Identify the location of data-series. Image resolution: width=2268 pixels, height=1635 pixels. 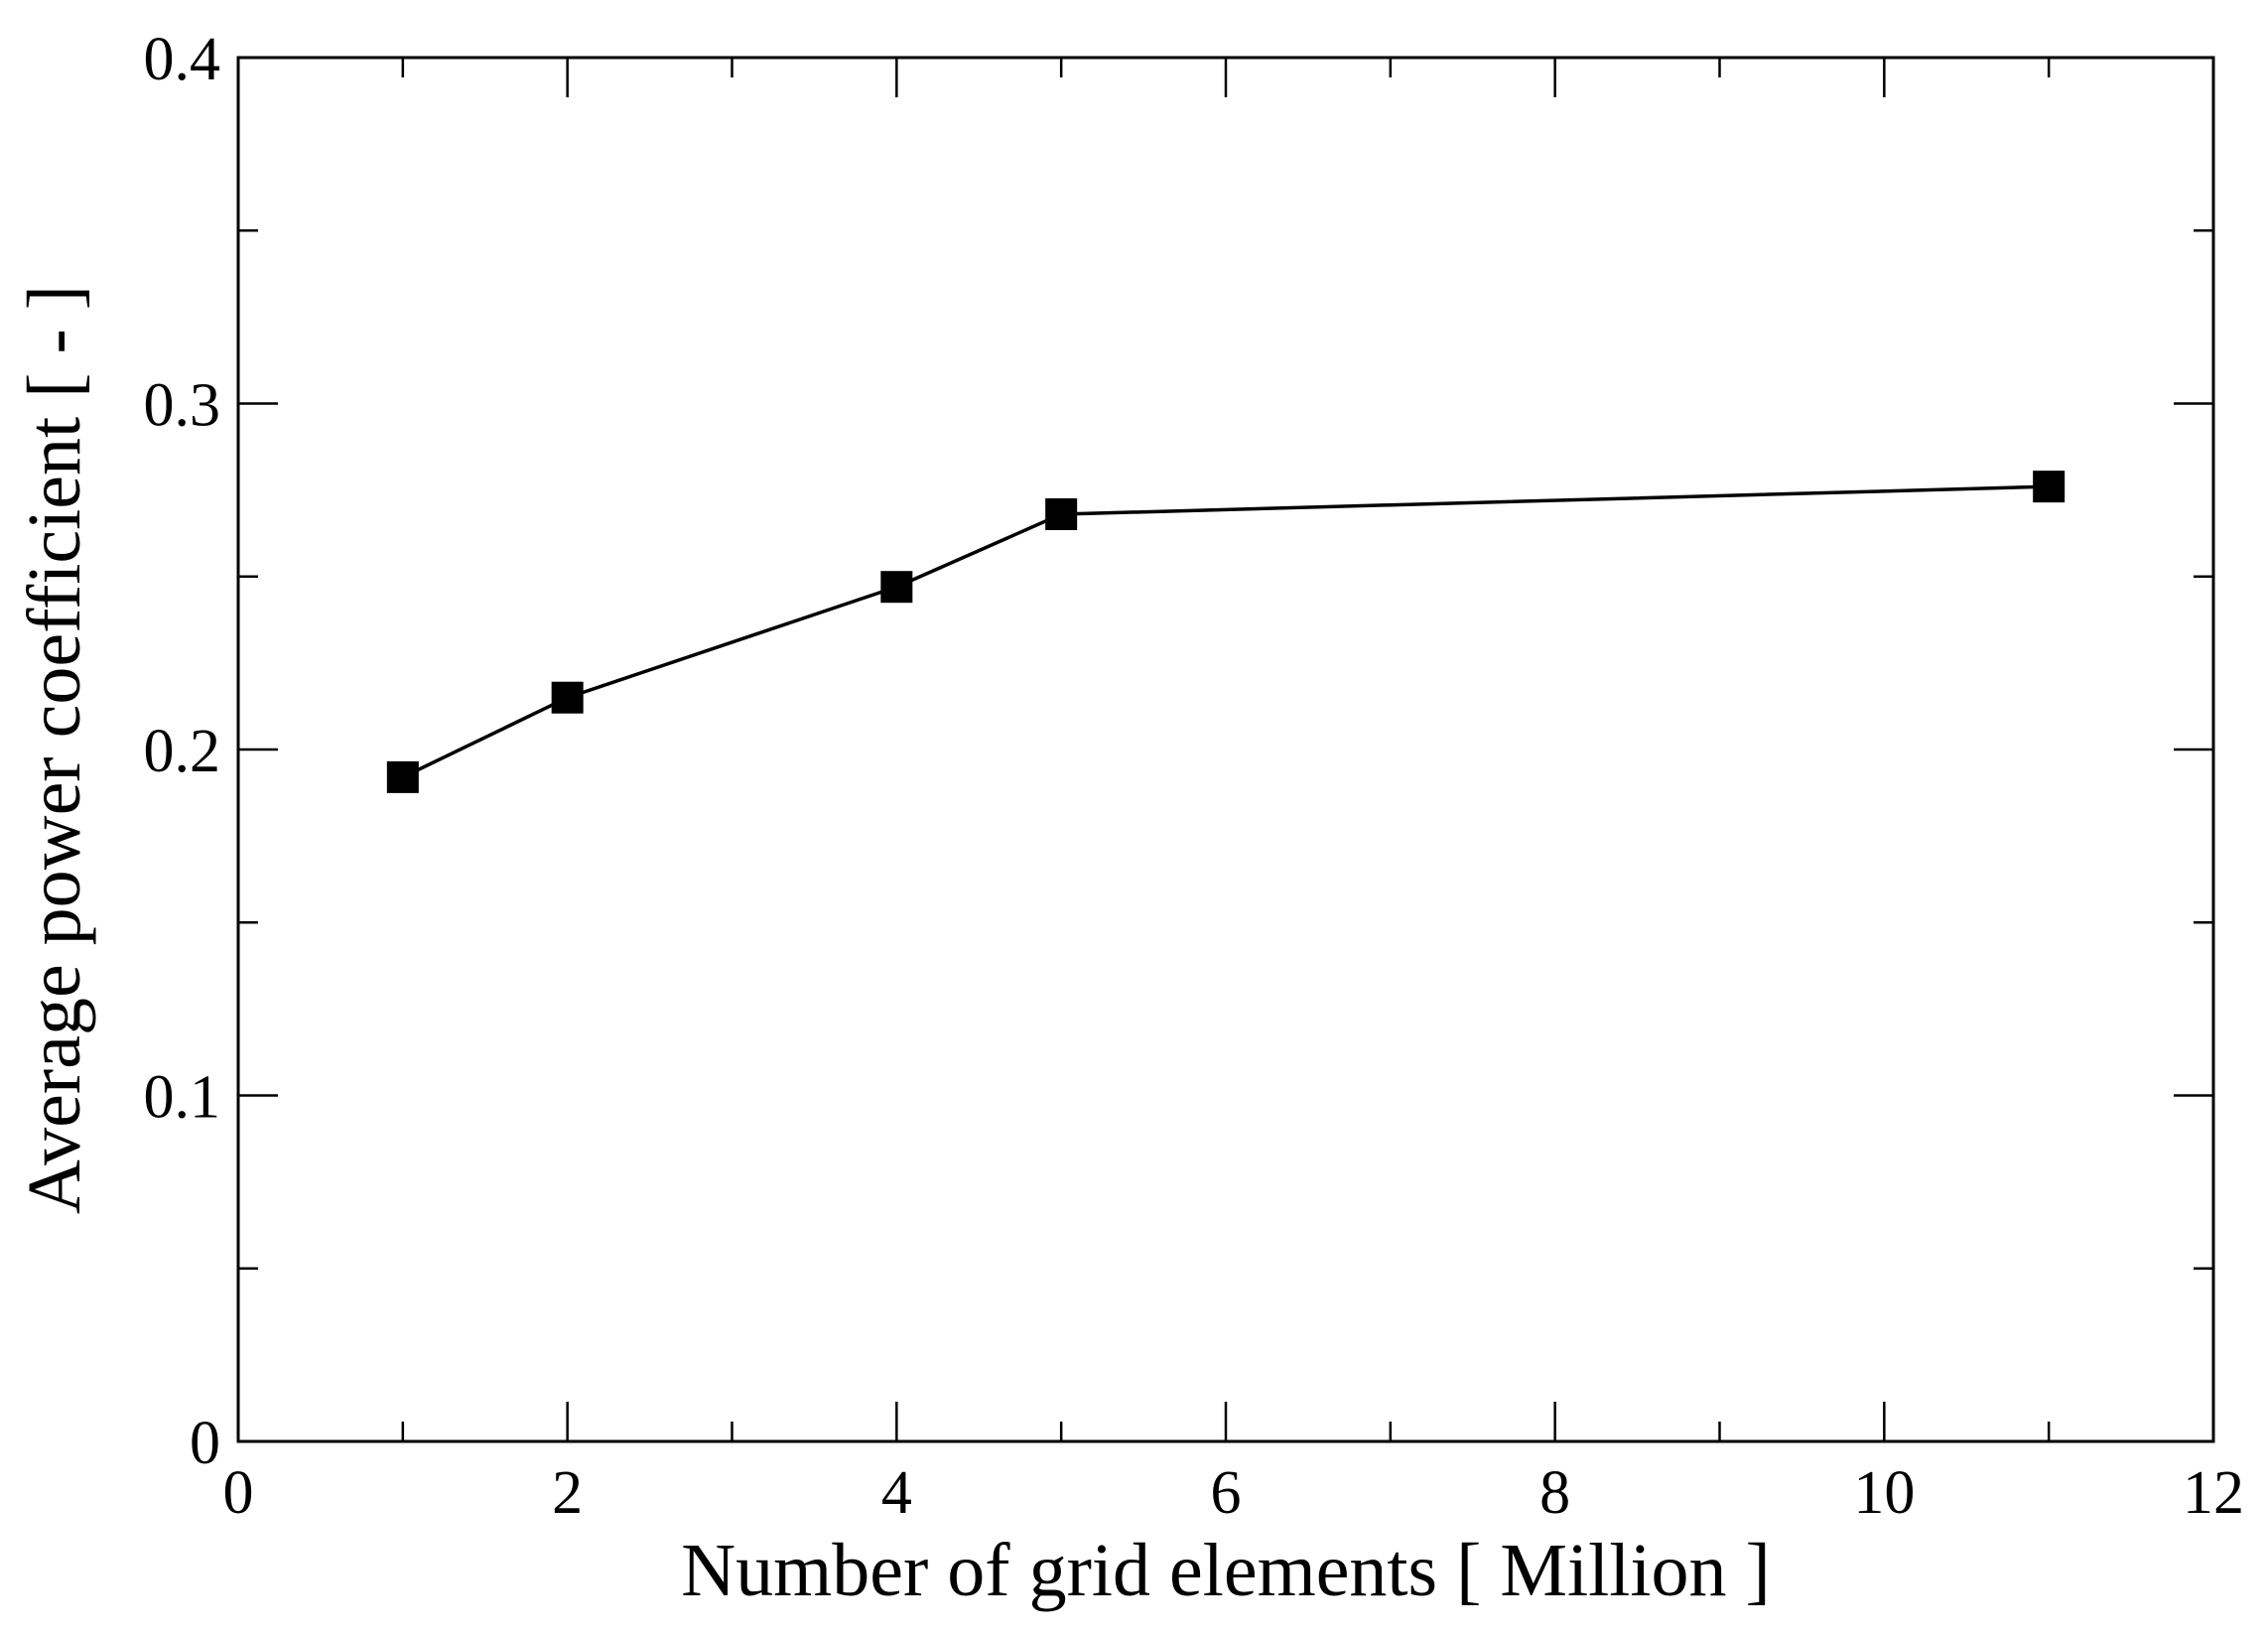
(1226, 632).